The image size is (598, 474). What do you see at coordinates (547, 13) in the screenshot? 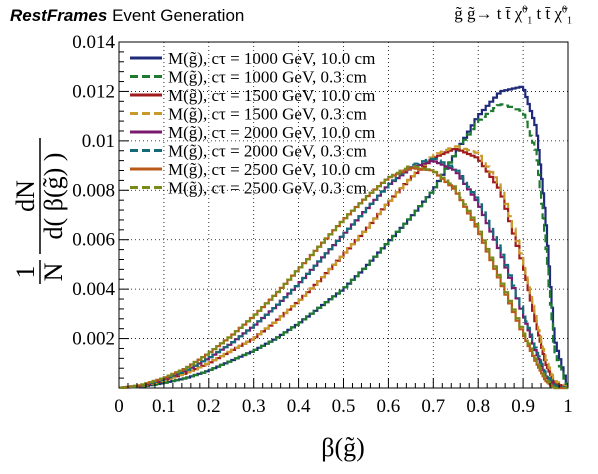
I see `process-mid: t t̄ χ̃` at bounding box center [547, 13].